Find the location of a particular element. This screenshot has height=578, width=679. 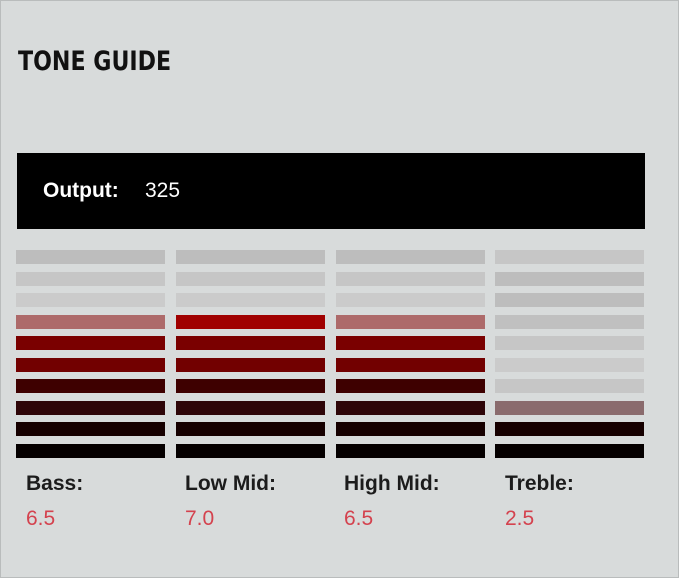

band-label-treble: Treble: is located at coordinates (539, 483).